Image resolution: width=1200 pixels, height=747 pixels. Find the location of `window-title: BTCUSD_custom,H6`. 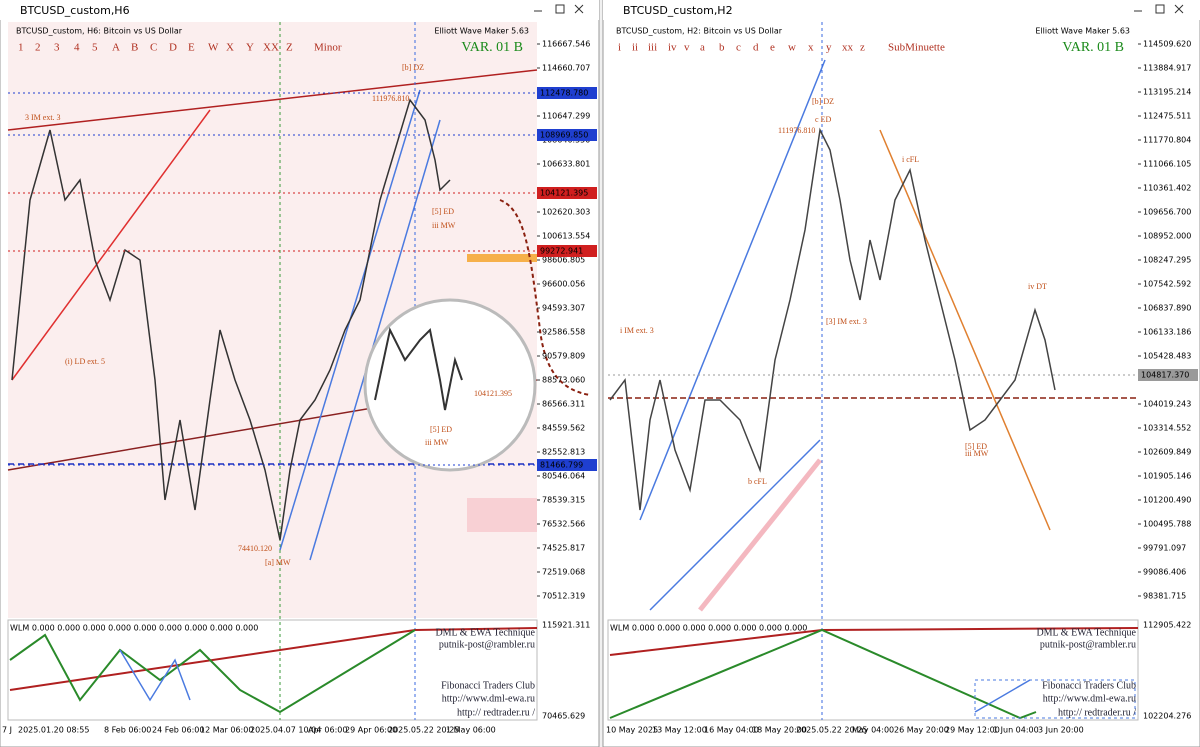

window-title: BTCUSD_custom,H6 is located at coordinates (75, 10).